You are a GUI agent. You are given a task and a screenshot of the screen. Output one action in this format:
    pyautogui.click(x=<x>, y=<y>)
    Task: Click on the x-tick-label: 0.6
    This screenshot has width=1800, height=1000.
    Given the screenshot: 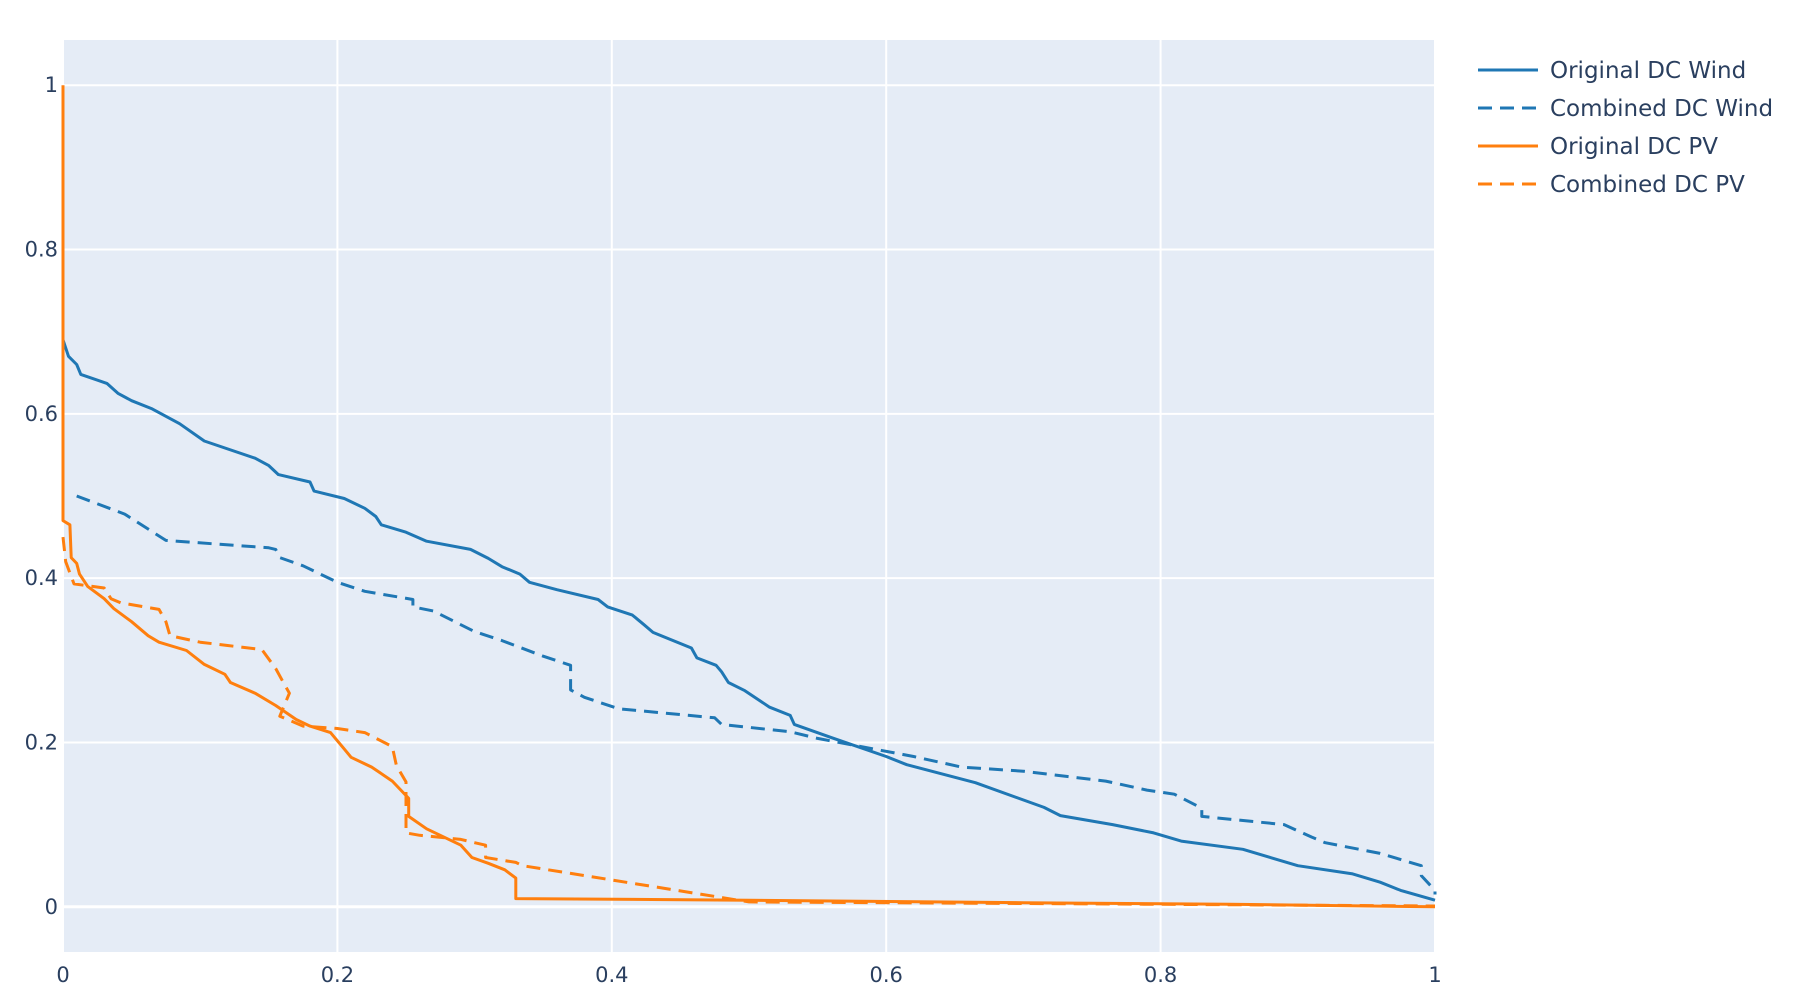 What is the action you would take?
    pyautogui.click(x=885, y=975)
    